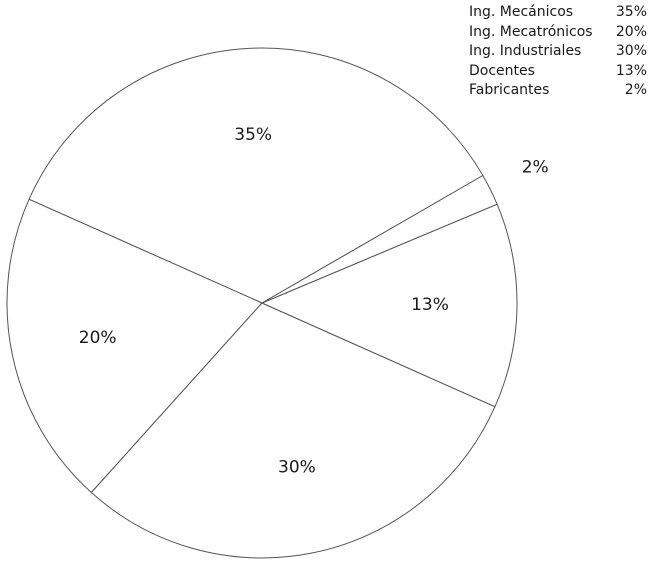 The height and width of the screenshot is (561, 651). What do you see at coordinates (389, 305) in the screenshot?
I see `pie-slice-docentes` at bounding box center [389, 305].